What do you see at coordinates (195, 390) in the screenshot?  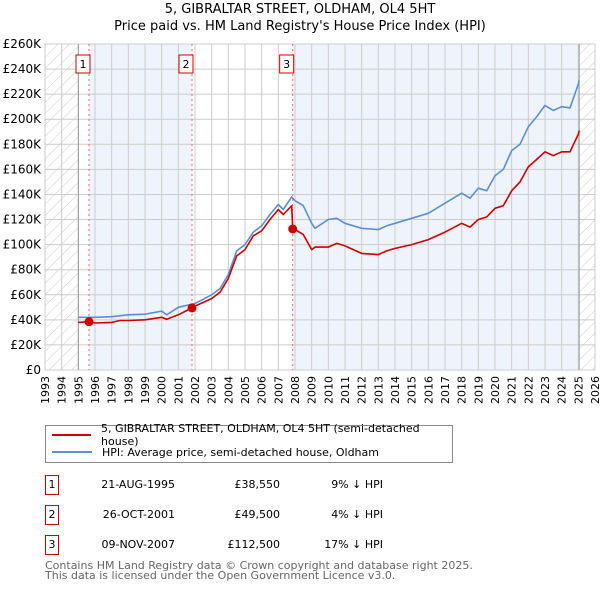 I see `x-tick-label: 2002` at bounding box center [195, 390].